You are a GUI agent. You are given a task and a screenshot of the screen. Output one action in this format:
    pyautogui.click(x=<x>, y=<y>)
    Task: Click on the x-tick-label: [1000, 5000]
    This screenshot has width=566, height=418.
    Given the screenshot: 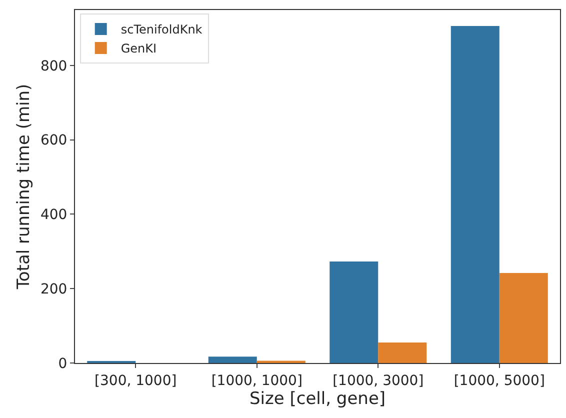 What is the action you would take?
    pyautogui.click(x=499, y=380)
    